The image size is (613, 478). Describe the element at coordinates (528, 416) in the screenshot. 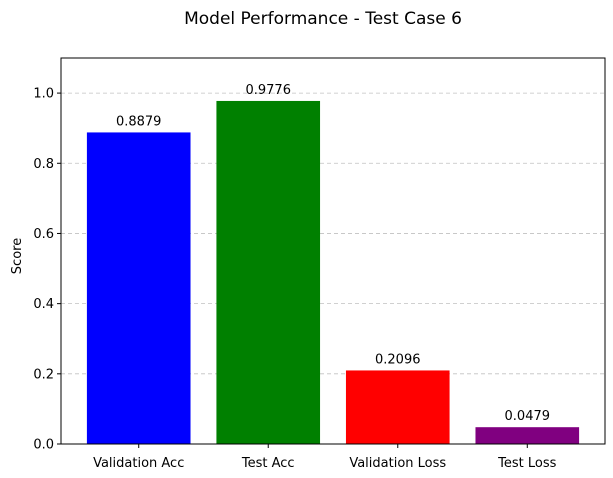

I see `bar-value-label: 0.0479` at that location.